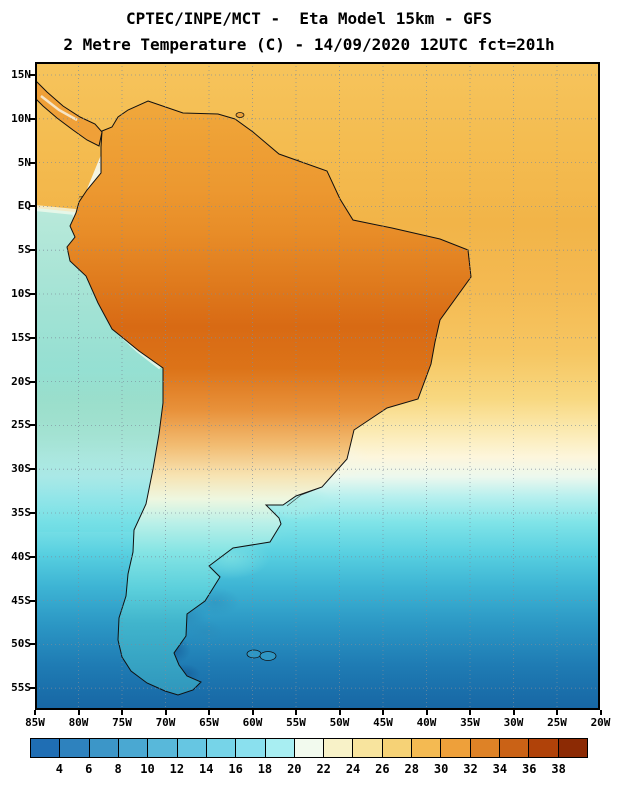  I want to click on colorbar-tick-label: 28, so click(412, 769).